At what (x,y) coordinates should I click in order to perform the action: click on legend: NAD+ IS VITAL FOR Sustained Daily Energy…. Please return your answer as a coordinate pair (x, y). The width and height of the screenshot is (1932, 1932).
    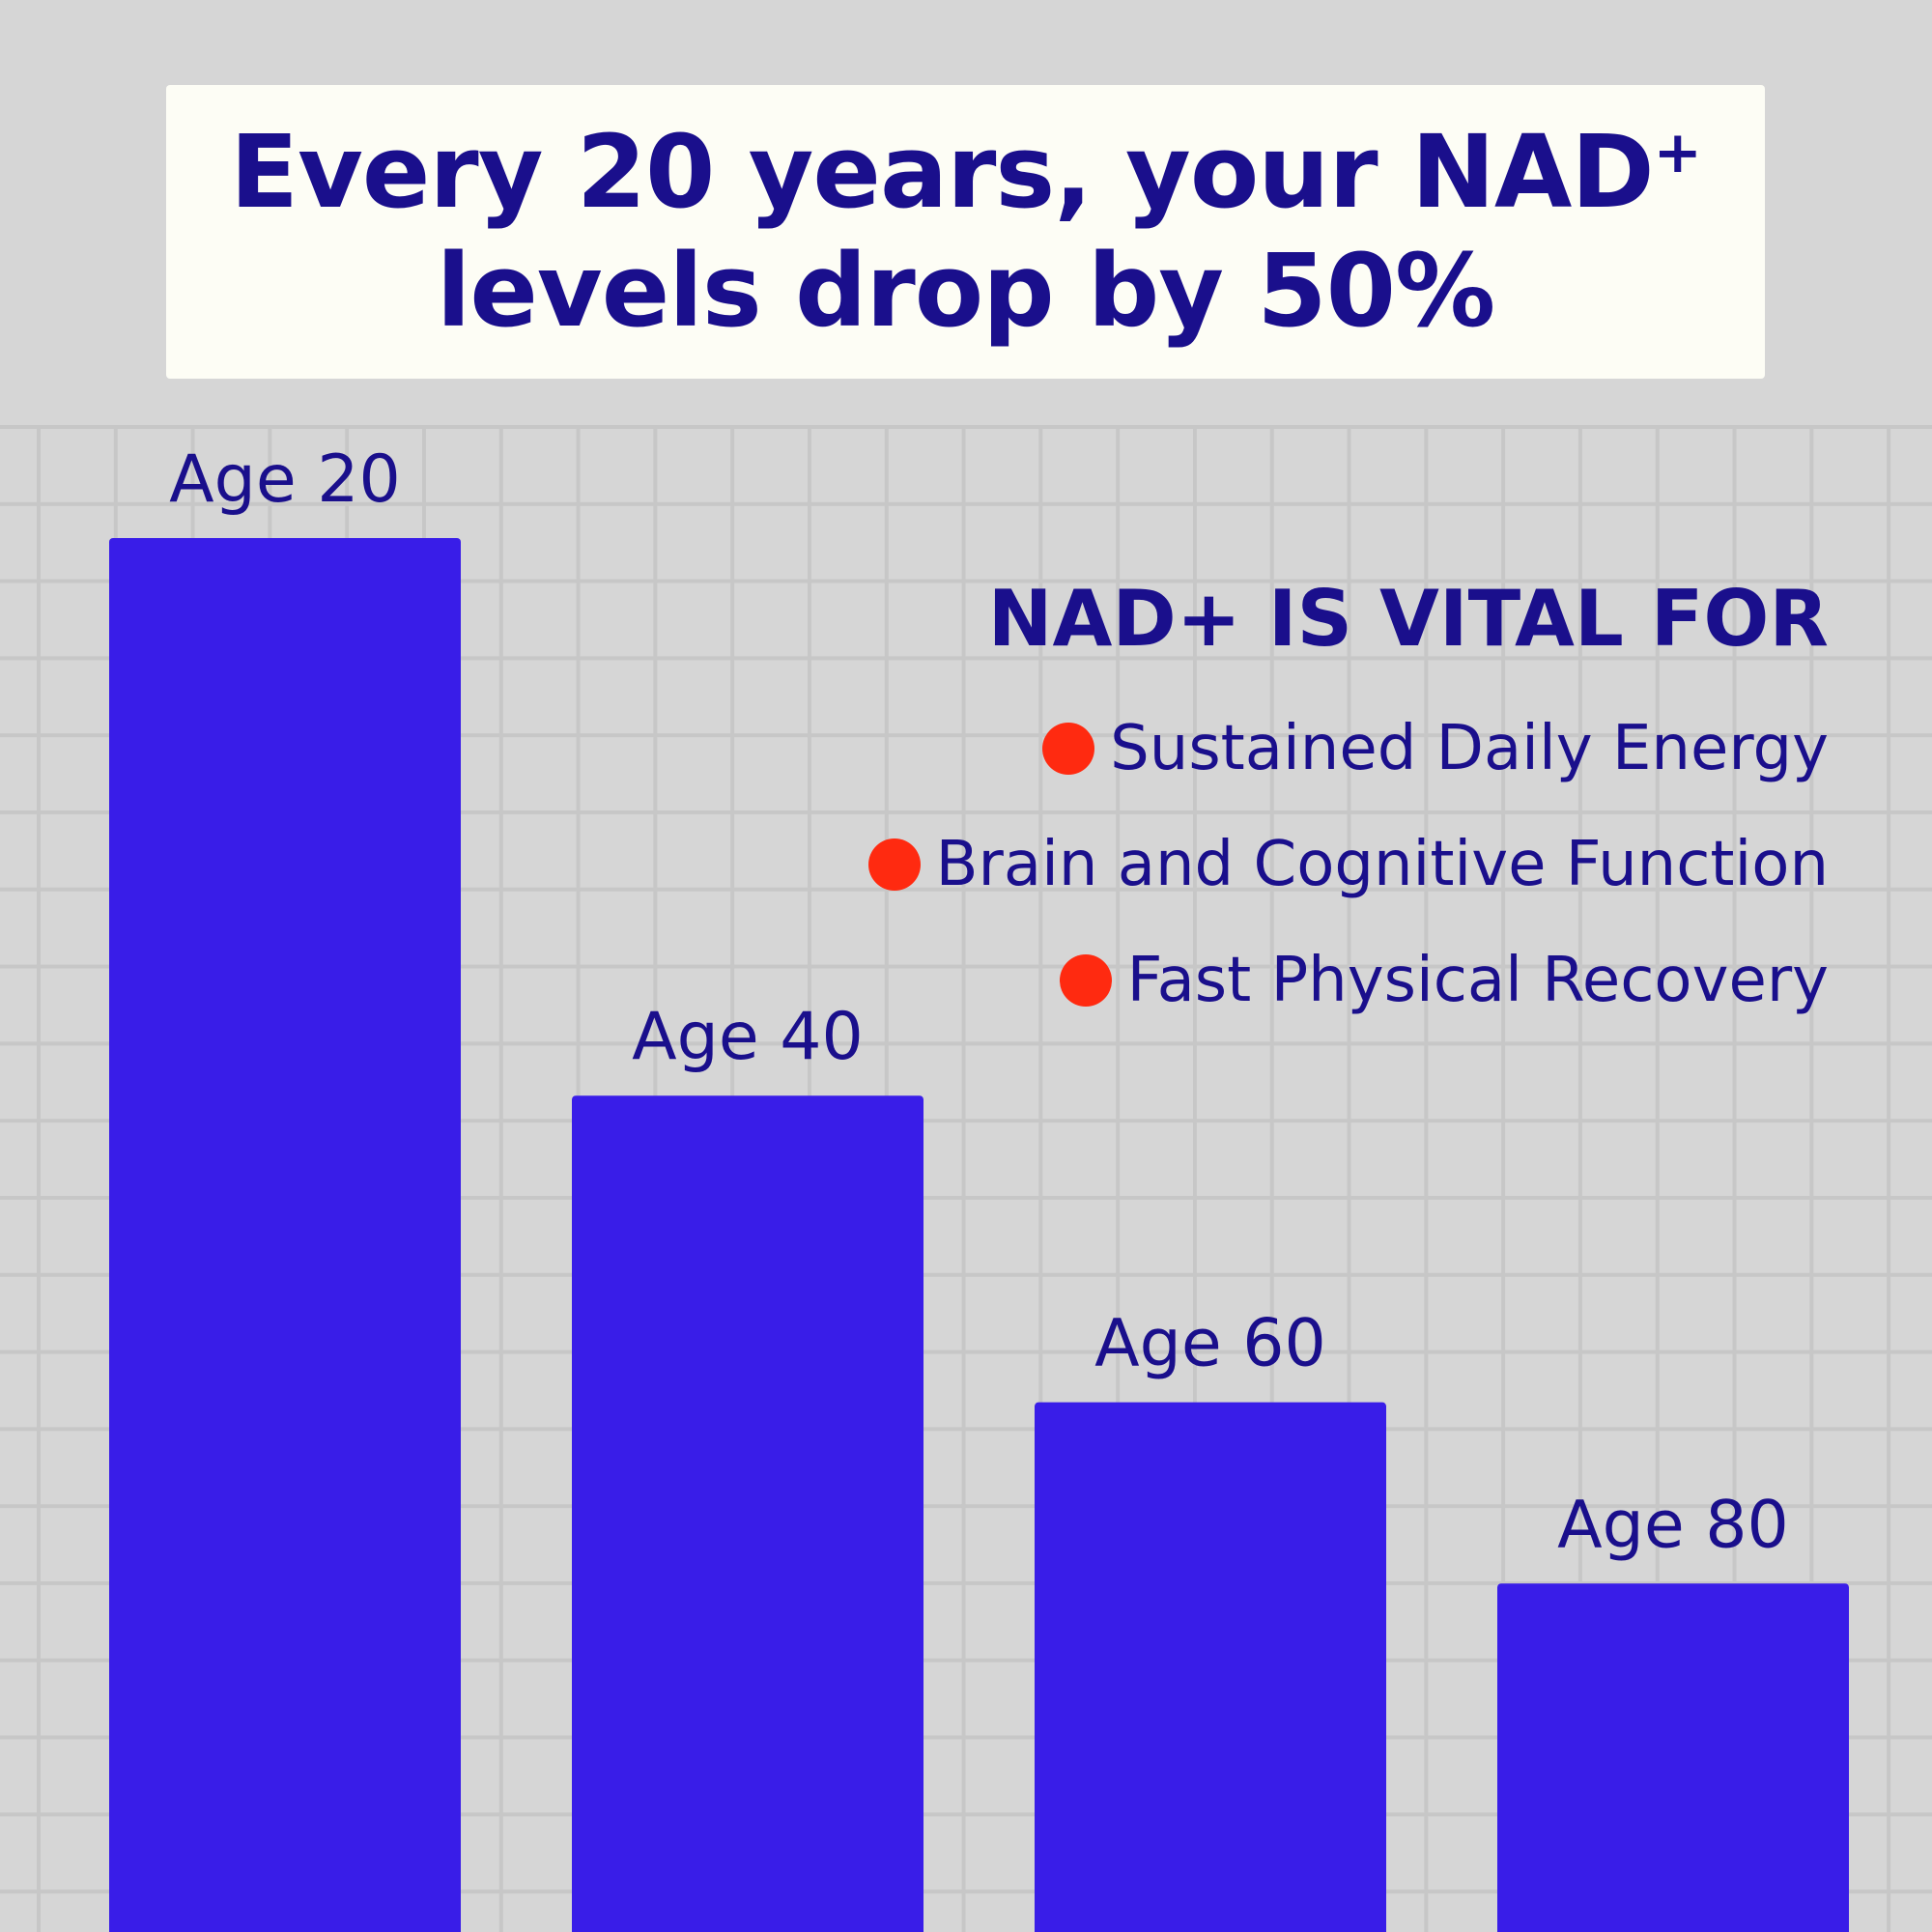
    Looking at the image, I should click on (1273, 806).